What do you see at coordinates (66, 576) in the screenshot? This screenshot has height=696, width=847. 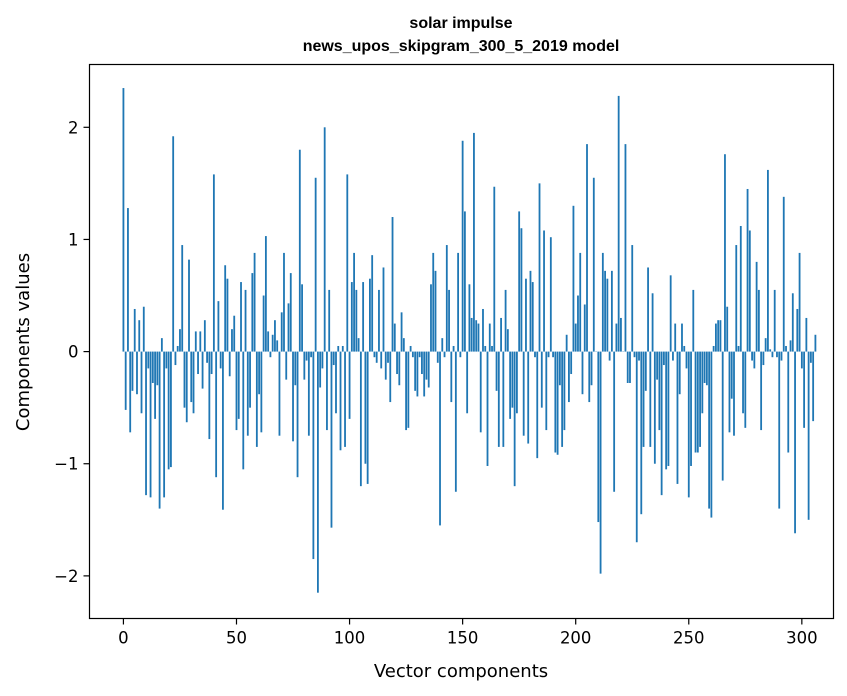 I see `y-tick-label: −2` at bounding box center [66, 576].